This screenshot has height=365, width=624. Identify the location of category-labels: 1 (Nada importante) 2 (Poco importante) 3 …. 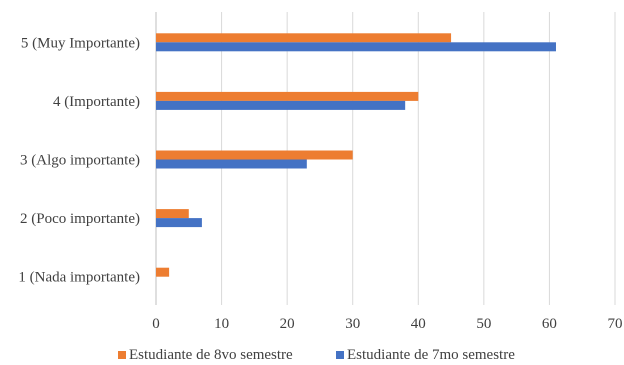
(79, 160).